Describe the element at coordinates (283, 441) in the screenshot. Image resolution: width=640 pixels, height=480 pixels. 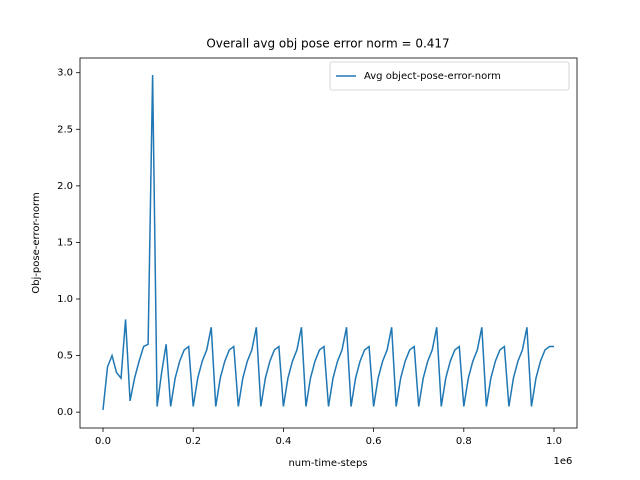
I see `x-tick-label: 0.4` at that location.